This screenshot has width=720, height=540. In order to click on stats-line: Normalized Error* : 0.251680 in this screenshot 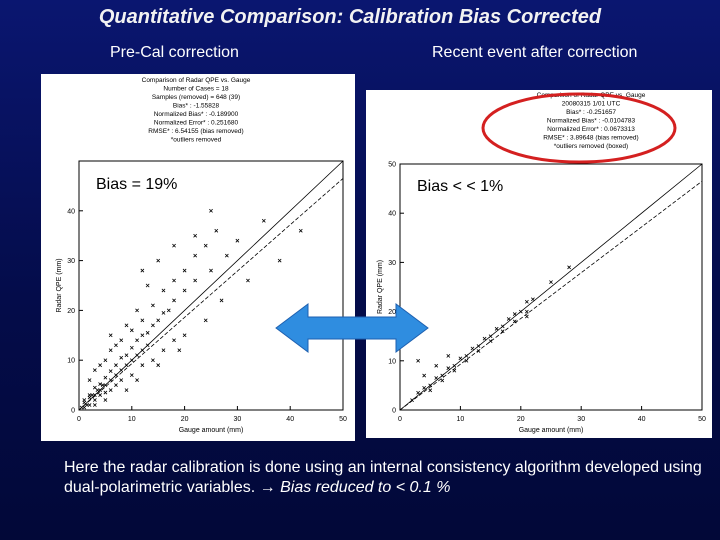, I will do `click(196, 123)`.